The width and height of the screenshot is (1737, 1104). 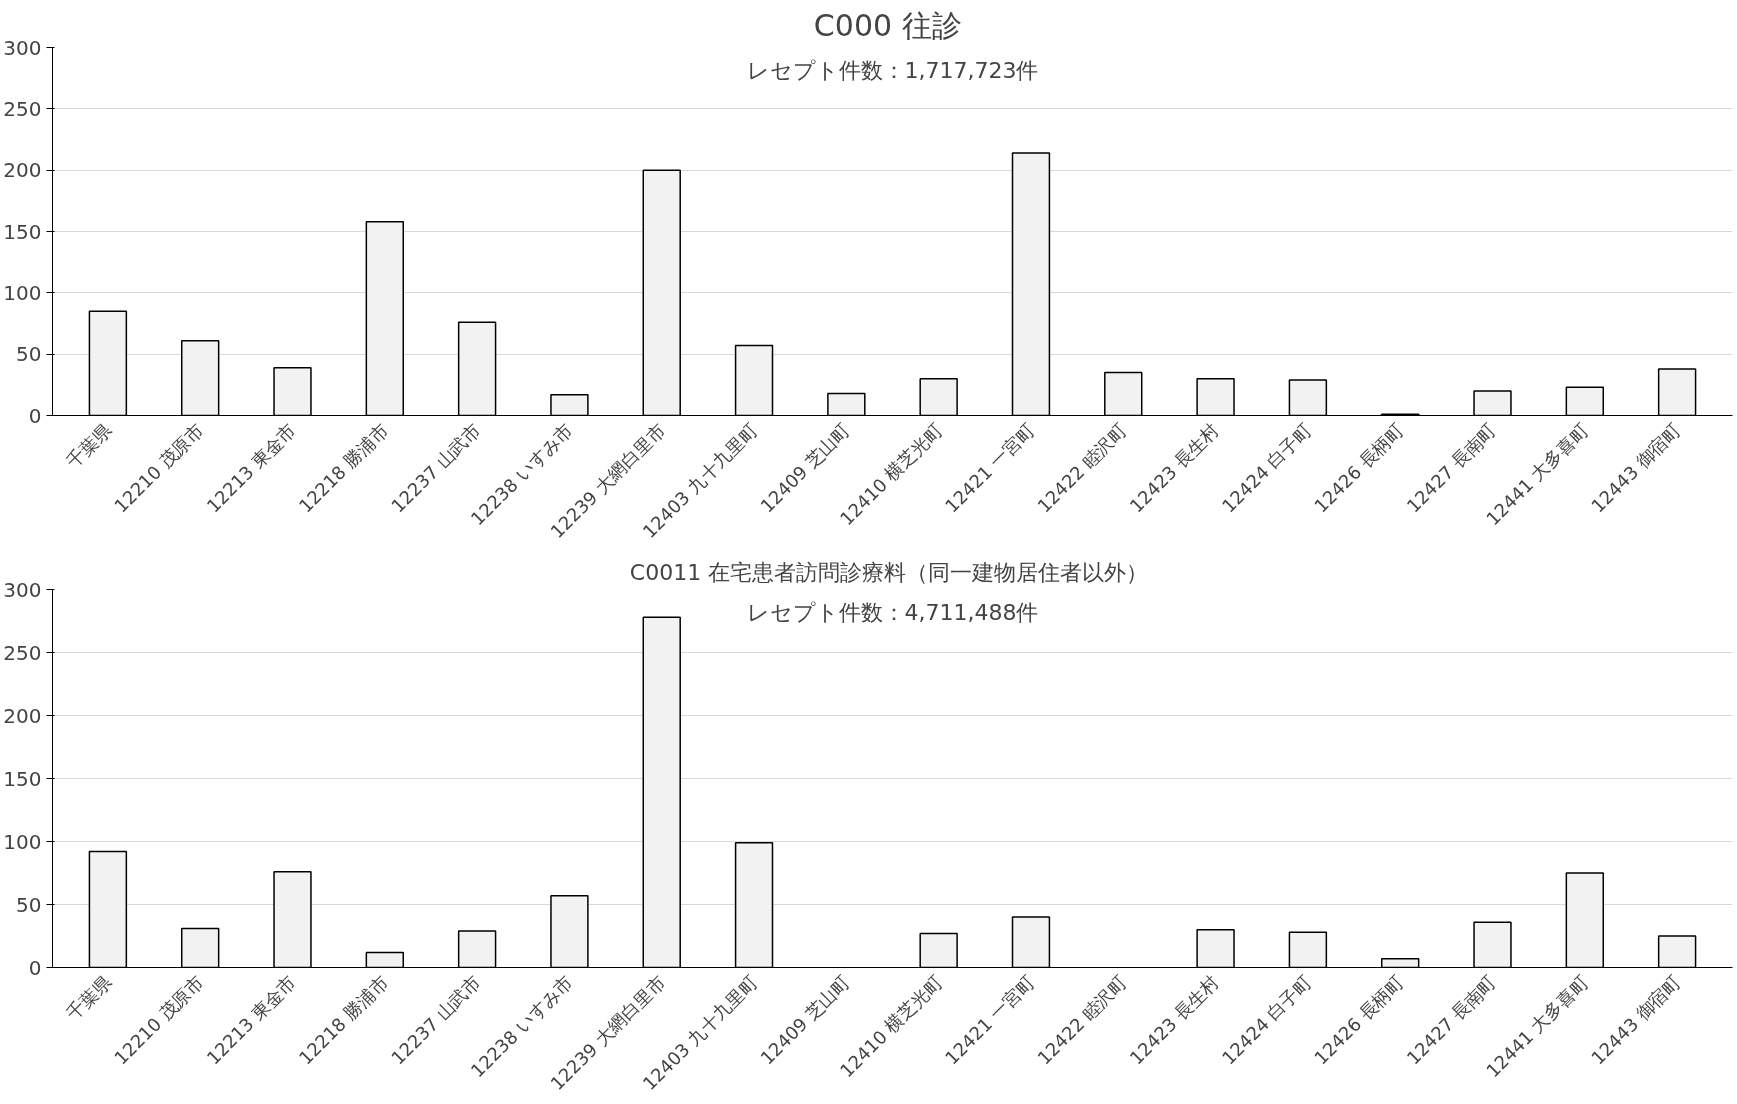 What do you see at coordinates (887, 25) in the screenshot?
I see `chart-title: C000 往診` at bounding box center [887, 25].